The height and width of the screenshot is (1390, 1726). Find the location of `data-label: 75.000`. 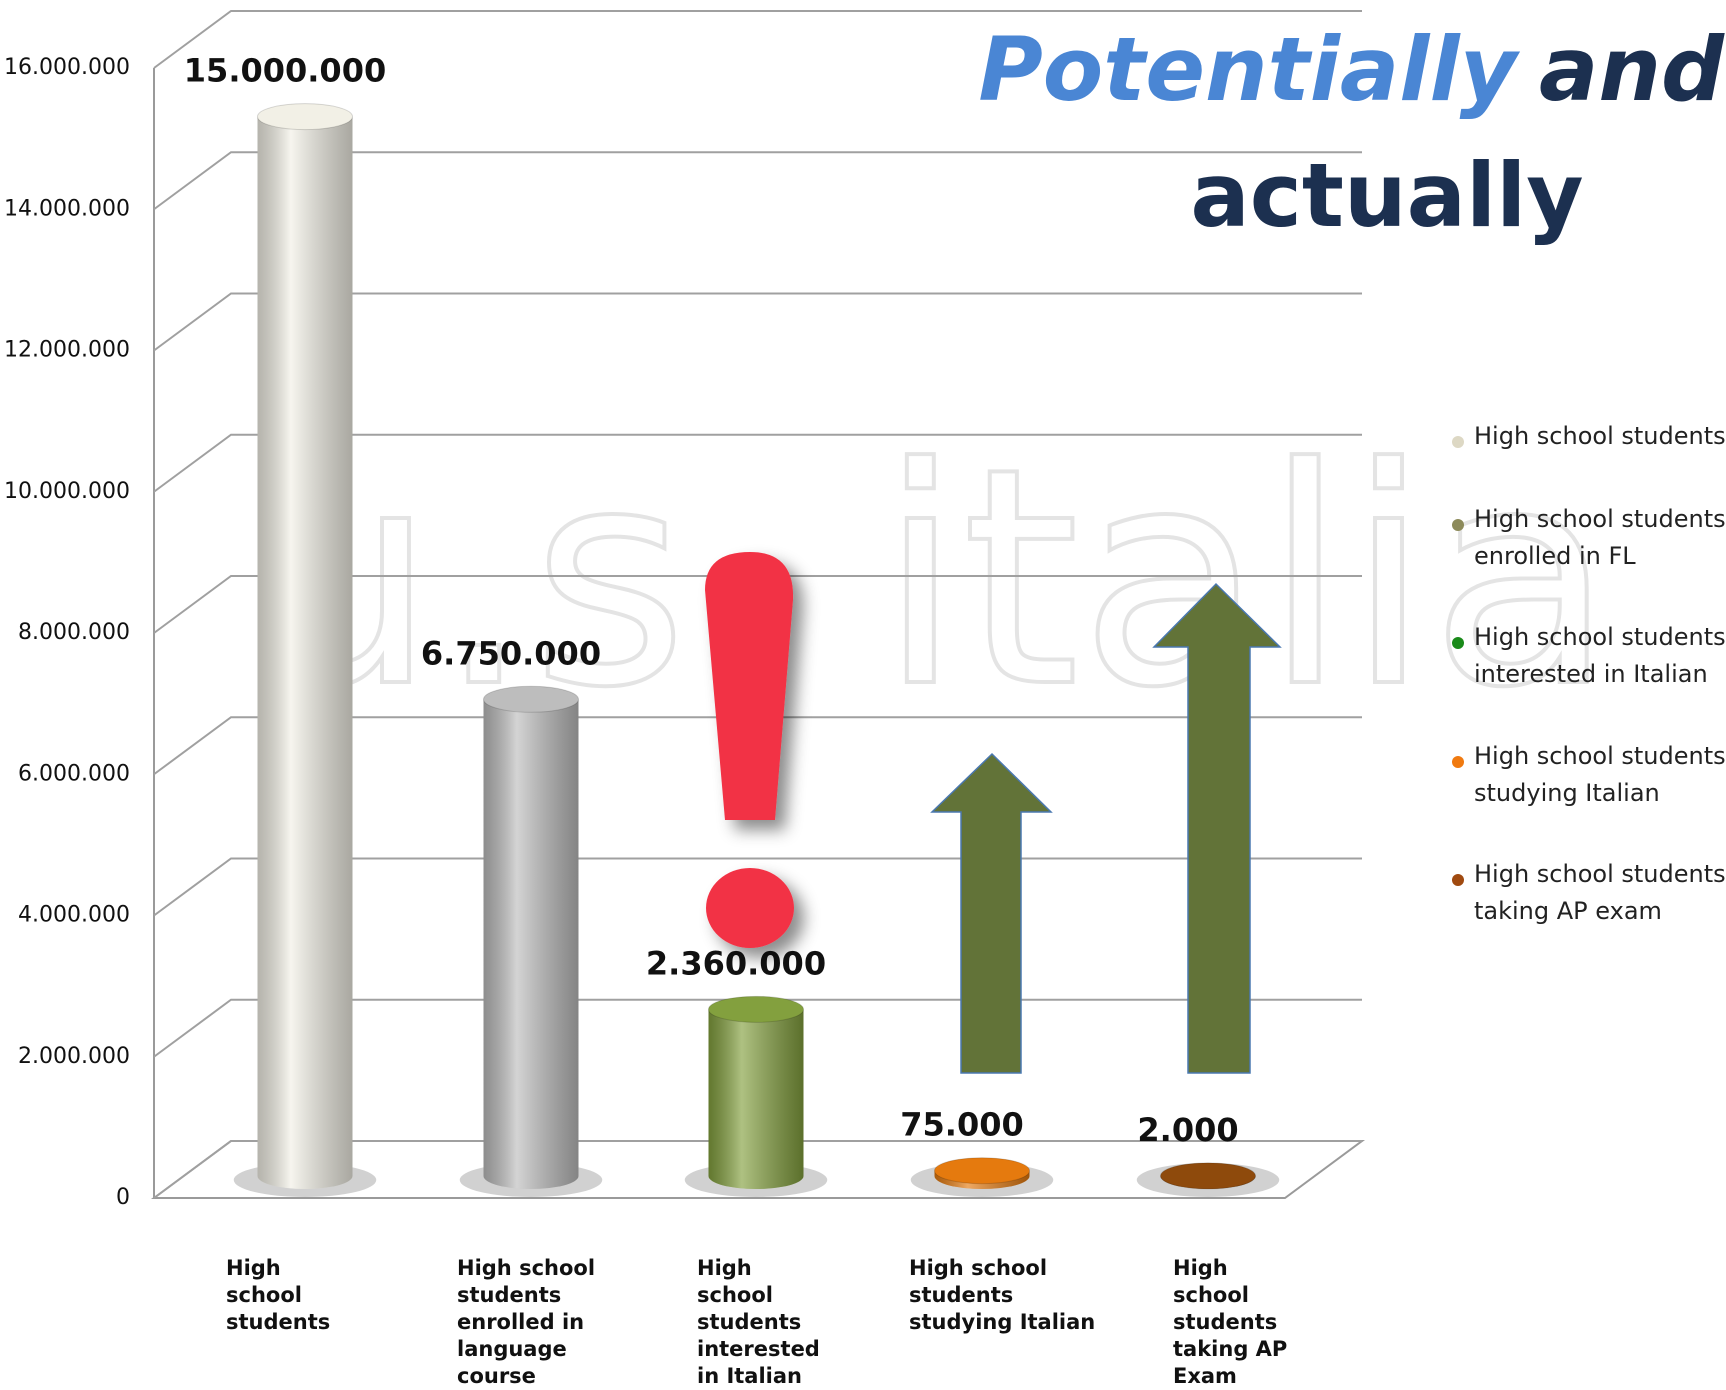

data-label: 75.000 is located at coordinates (961, 1125).